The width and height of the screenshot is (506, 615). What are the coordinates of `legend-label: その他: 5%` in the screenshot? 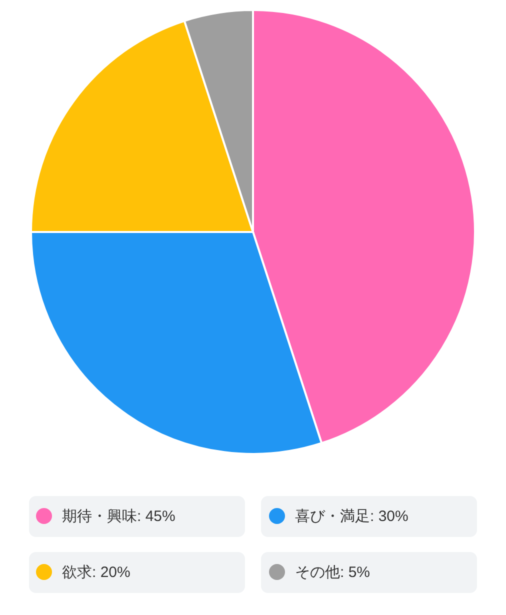 It's located at (332, 572).